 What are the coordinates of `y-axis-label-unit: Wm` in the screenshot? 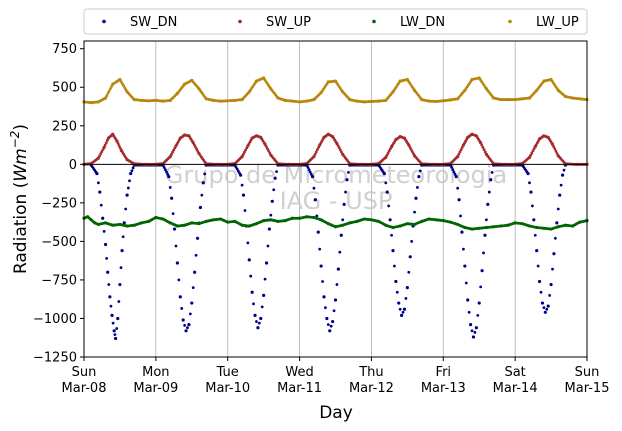 It's located at (21, 164).